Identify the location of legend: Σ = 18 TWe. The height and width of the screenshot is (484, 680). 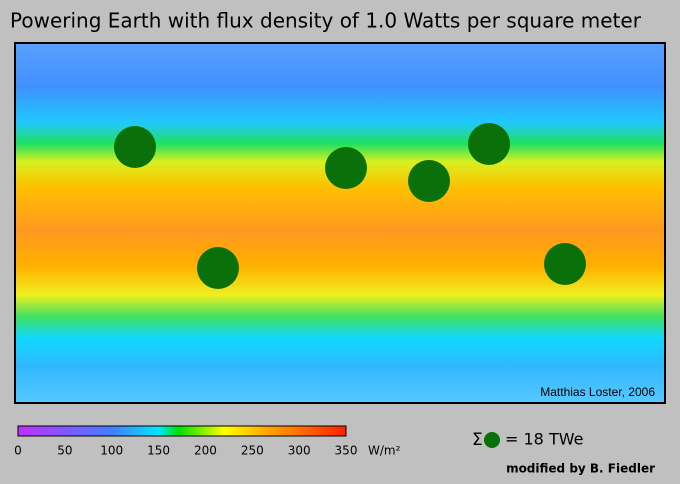
(527, 440).